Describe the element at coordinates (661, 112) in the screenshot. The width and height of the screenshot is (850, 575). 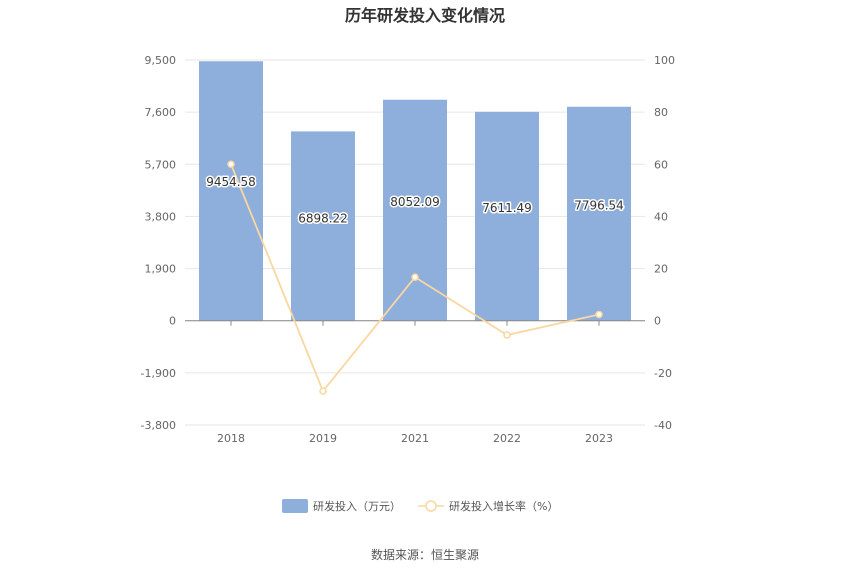
I see `y-right-tick-label: 80` at that location.